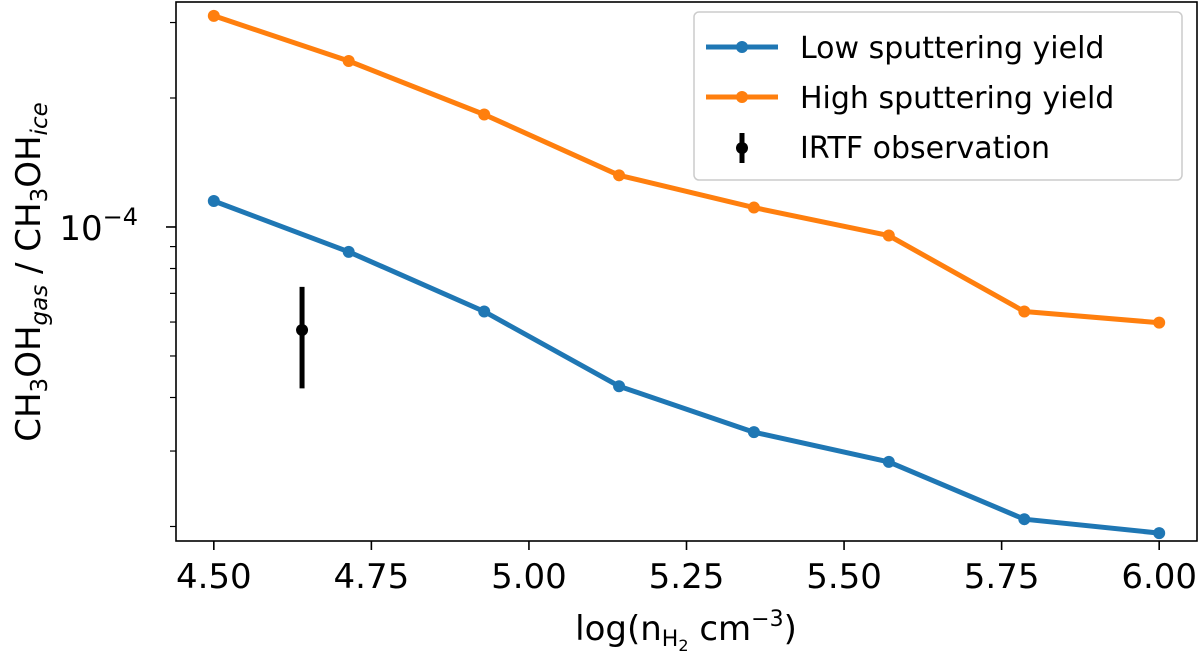 This screenshot has width=1200, height=656. Describe the element at coordinates (29, 351) in the screenshot. I see `y-label-b: OH` at that location.